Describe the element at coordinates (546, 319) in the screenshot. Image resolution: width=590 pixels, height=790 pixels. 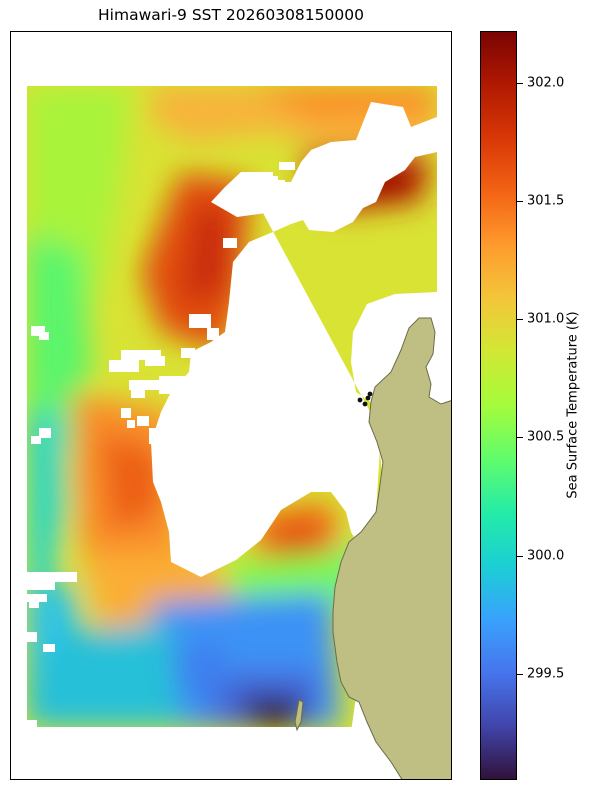
I see `colorbar-tick-label: 301.0` at that location.